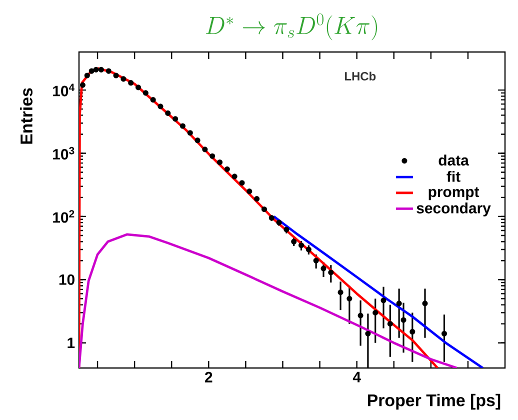 This screenshot has height=420, width=518. I want to click on legend-label: data, so click(453, 160).